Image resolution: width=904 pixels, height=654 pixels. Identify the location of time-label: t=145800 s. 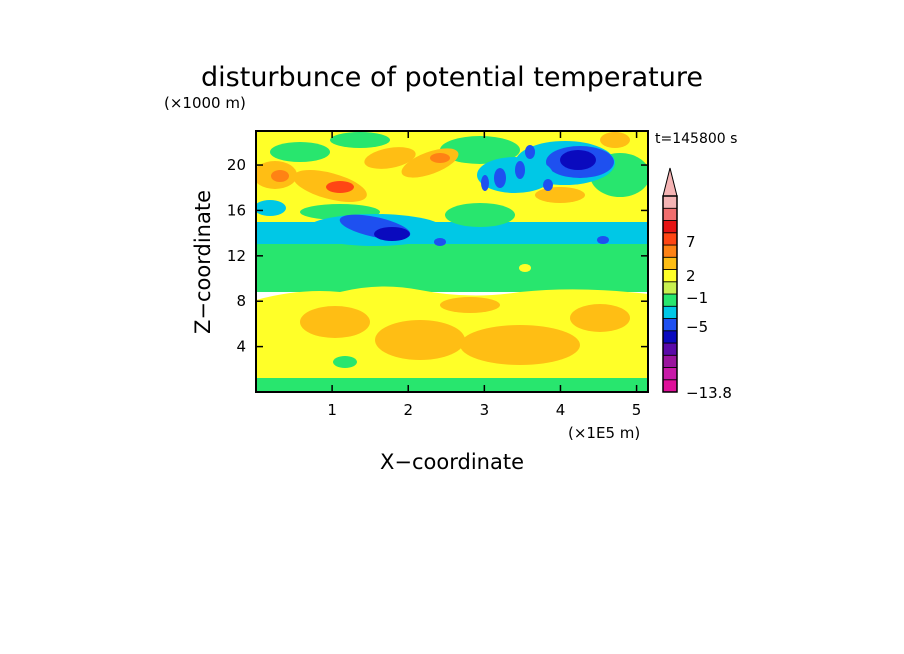
(696, 139).